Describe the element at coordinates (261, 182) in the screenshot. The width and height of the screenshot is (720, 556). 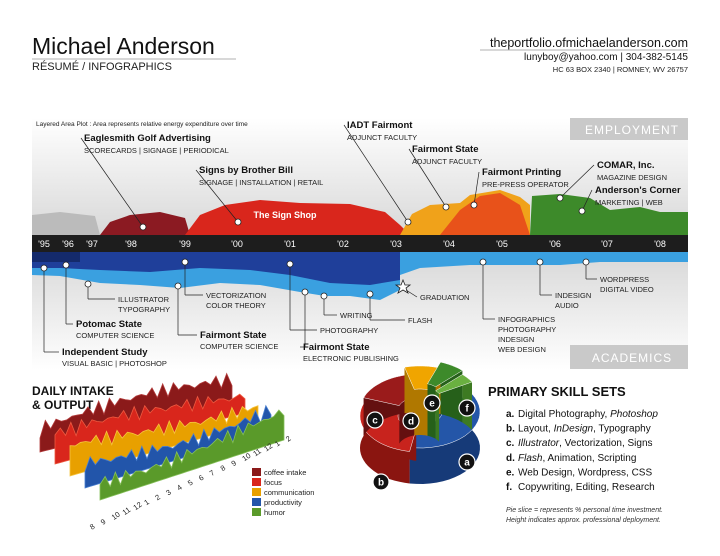
I see `job-subtitle: SIGNAGE | INSTALLATION | RETAIL` at that location.